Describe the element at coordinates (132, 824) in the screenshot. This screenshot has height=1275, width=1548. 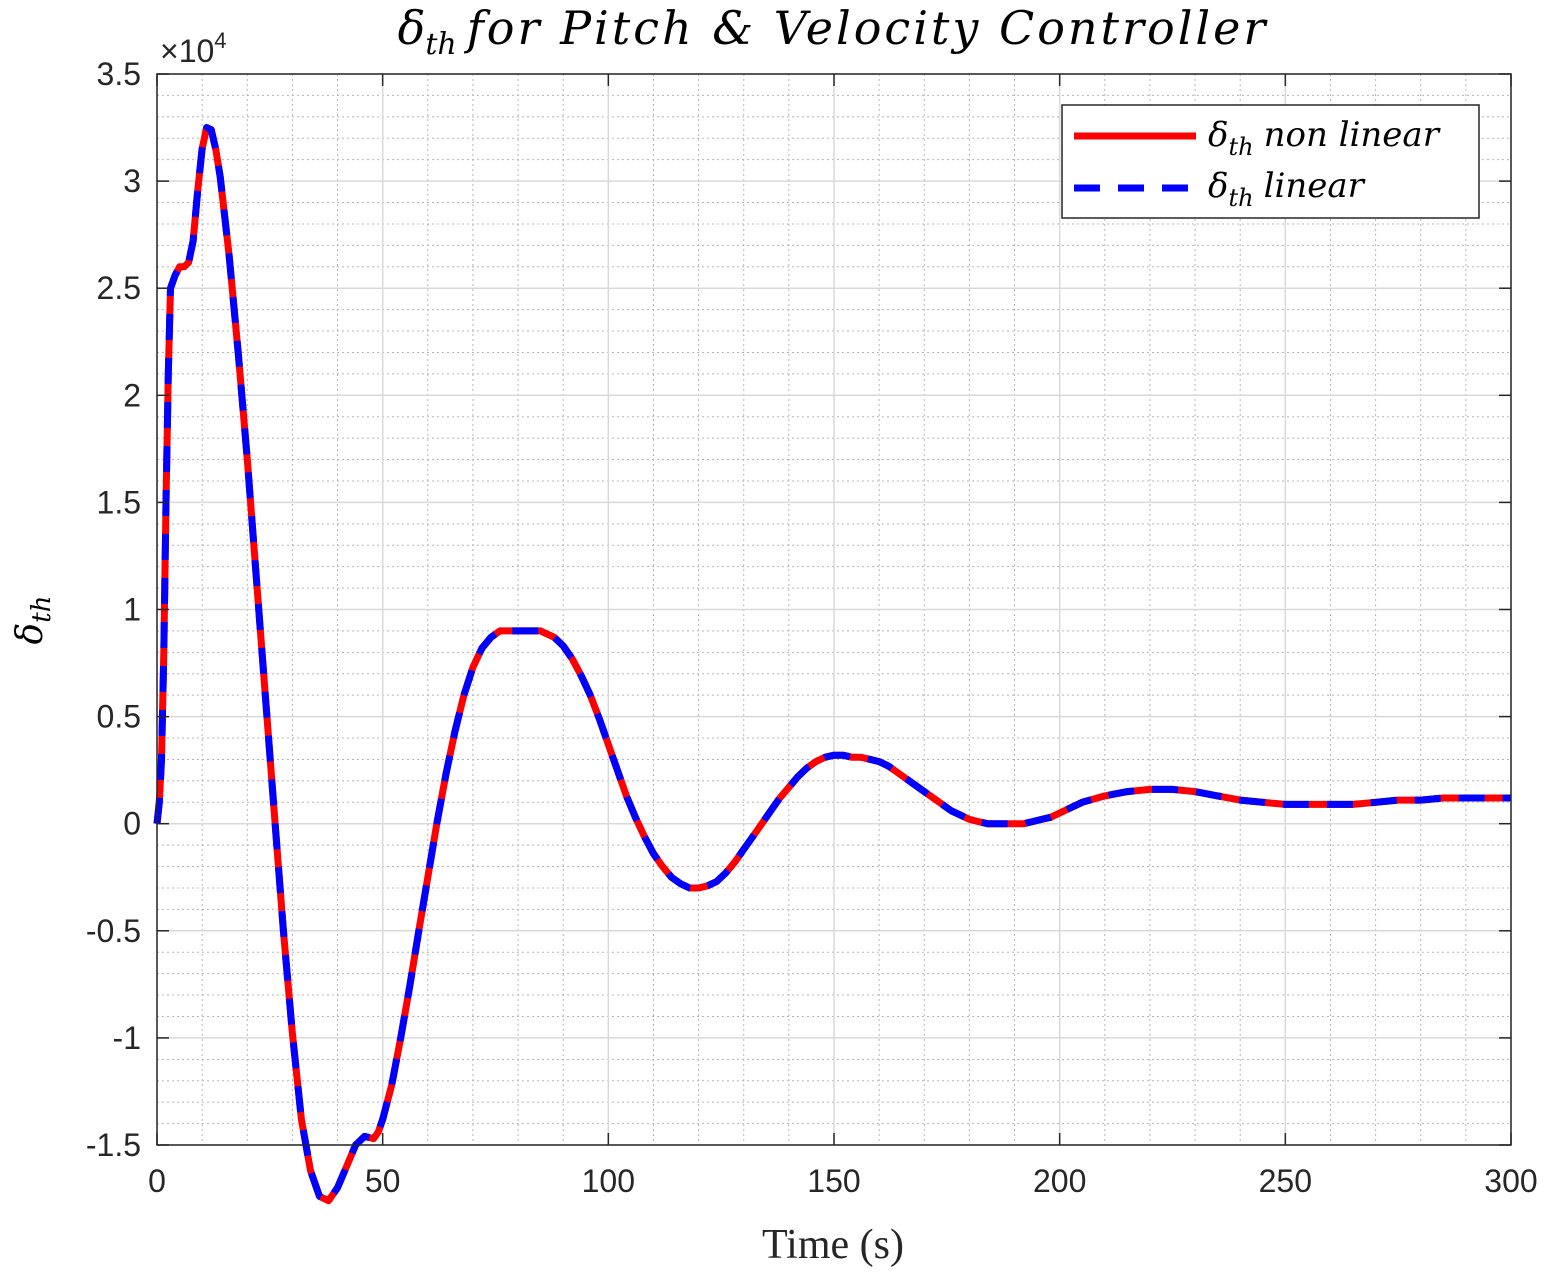
I see `y-tick-label: 0` at that location.